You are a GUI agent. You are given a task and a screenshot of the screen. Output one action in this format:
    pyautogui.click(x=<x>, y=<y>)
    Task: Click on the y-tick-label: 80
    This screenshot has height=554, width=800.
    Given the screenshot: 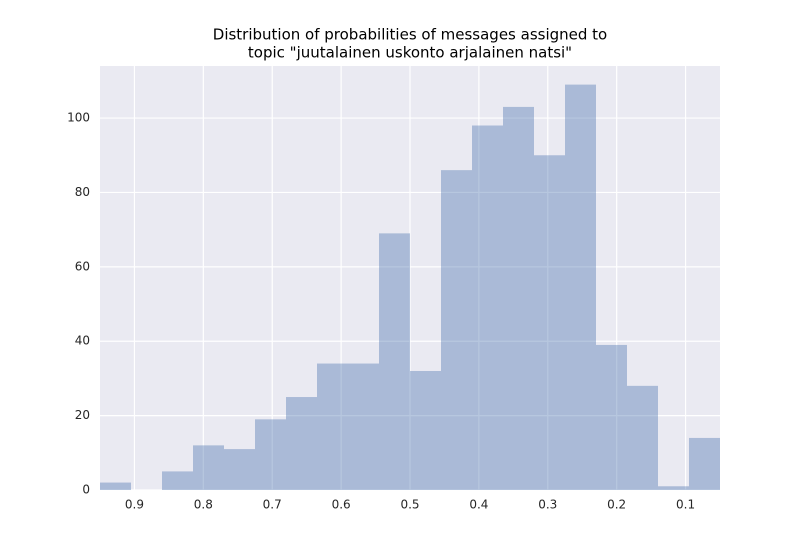 What is the action you would take?
    pyautogui.click(x=82, y=192)
    